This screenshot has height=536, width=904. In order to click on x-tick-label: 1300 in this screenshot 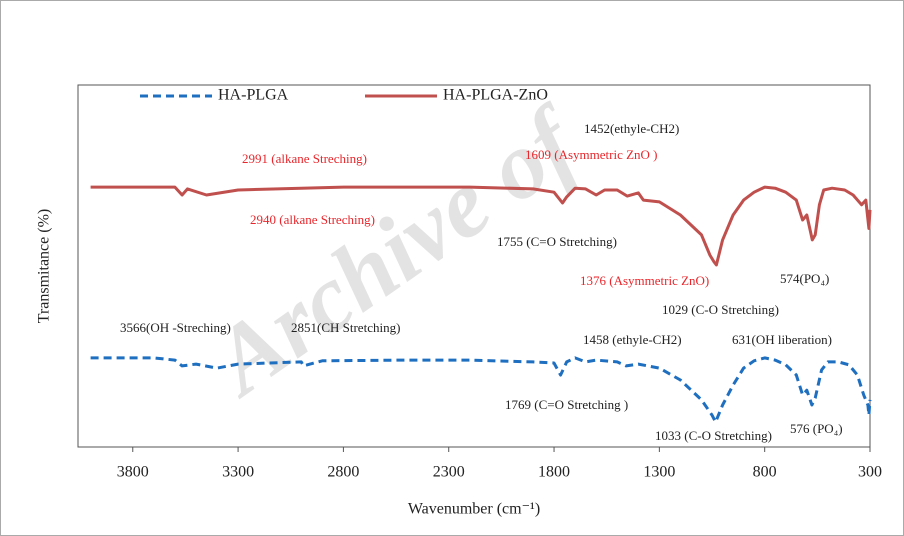, I will do `click(659, 472)`.